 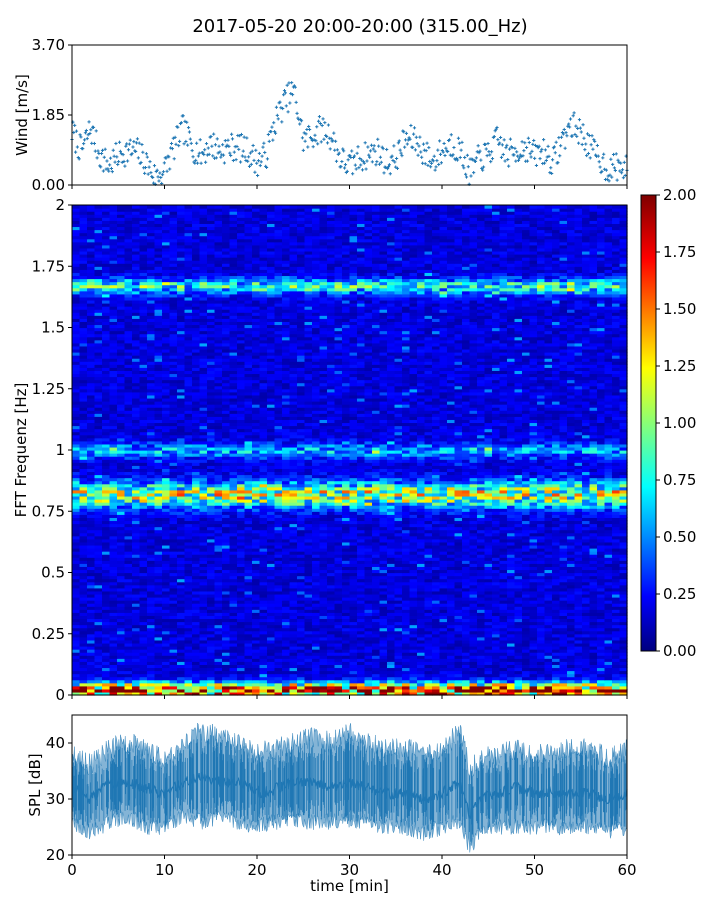 I want to click on y-tick-label: 0.00, so click(x=48, y=185).